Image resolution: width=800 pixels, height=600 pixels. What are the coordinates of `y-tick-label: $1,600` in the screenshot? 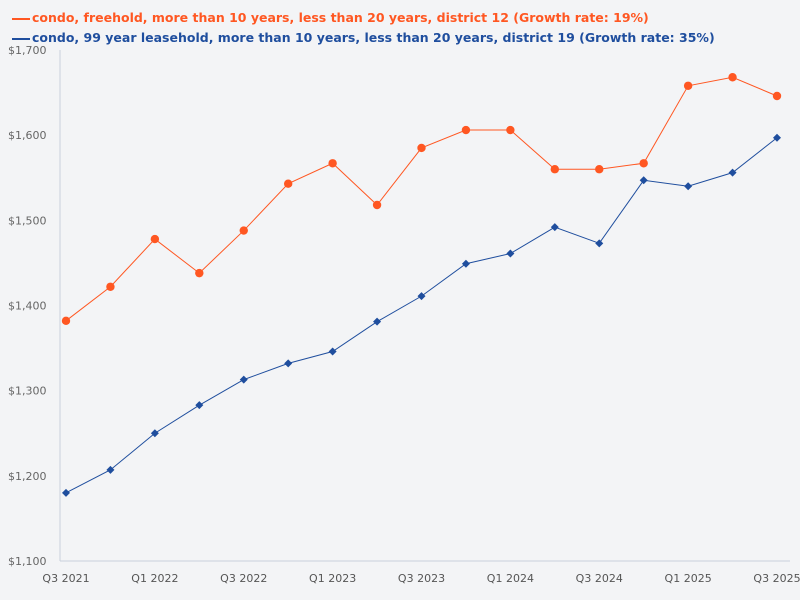 It's located at (27, 135).